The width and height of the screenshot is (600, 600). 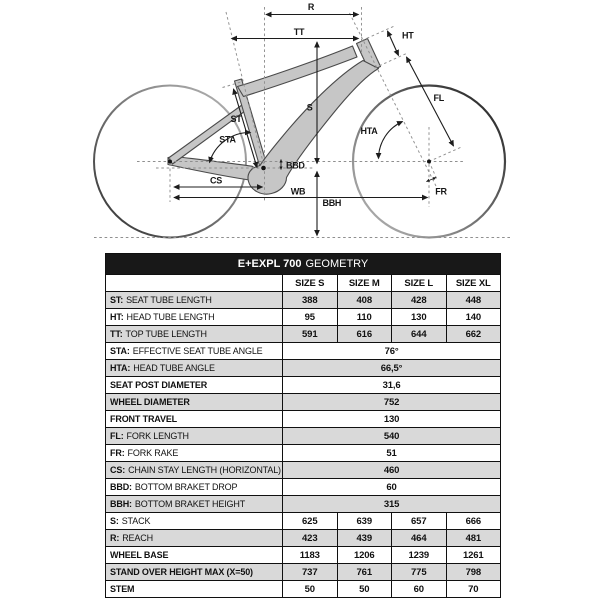 What do you see at coordinates (227, 140) in the screenshot?
I see `seat-tube-angle-label: STA` at bounding box center [227, 140].